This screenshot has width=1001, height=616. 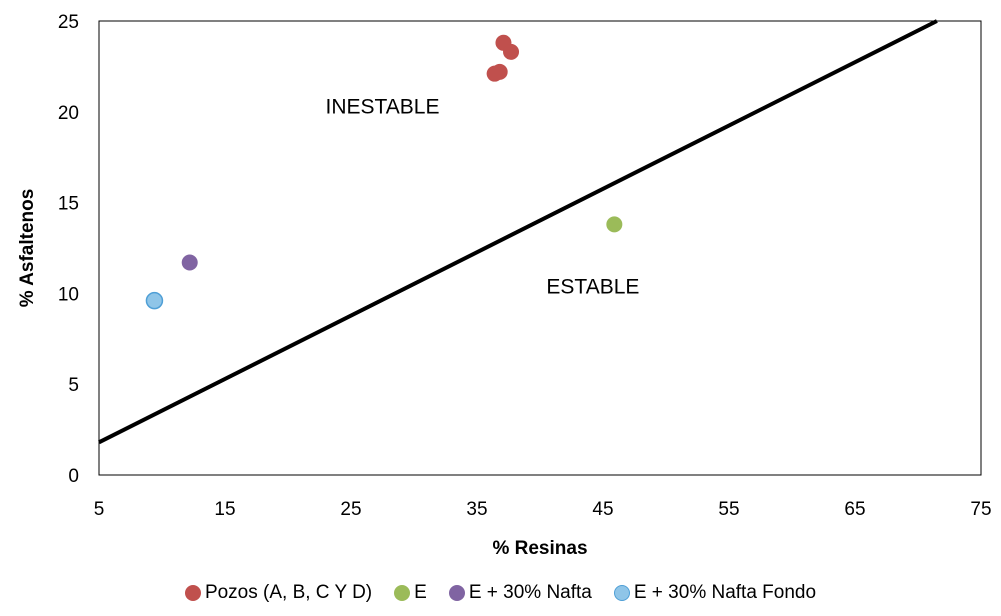 What do you see at coordinates (68, 249) in the screenshot?
I see `y-axis-ticks: 0 5 10 15 20 25` at bounding box center [68, 249].